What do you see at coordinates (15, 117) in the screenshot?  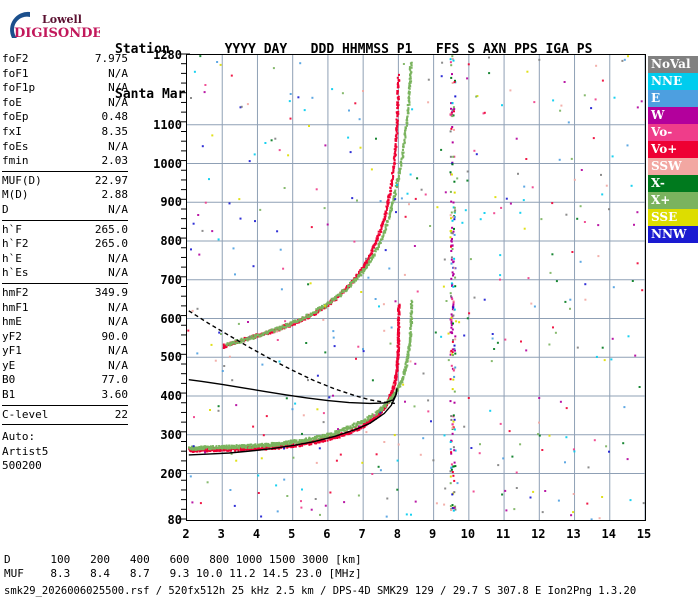 I see `param-key: foEp` at bounding box center [15, 117].